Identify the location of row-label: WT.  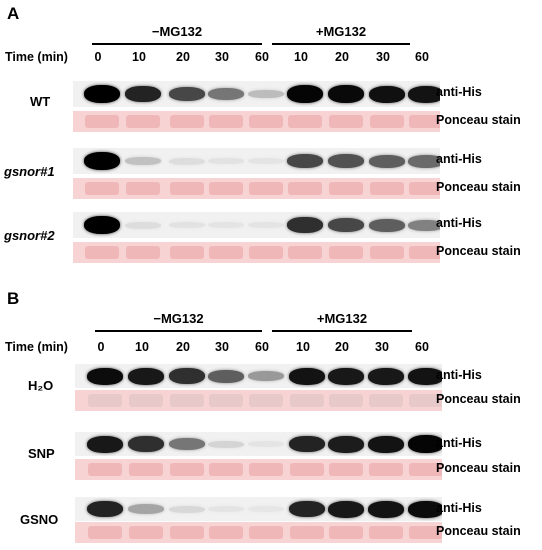
(40, 101).